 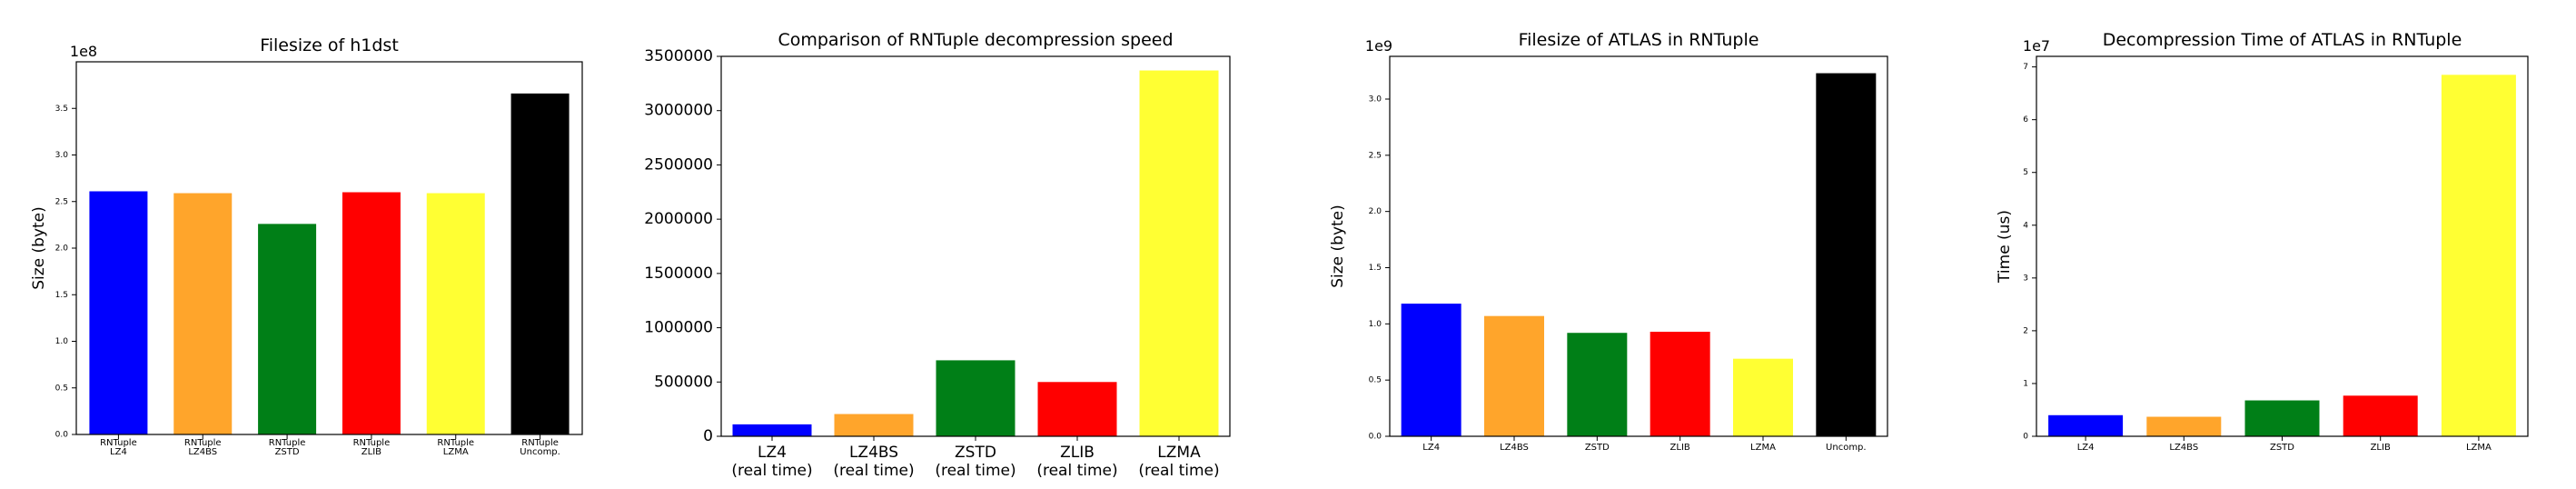 I want to click on axis-scale-label: 1e9, so click(x=1378, y=46).